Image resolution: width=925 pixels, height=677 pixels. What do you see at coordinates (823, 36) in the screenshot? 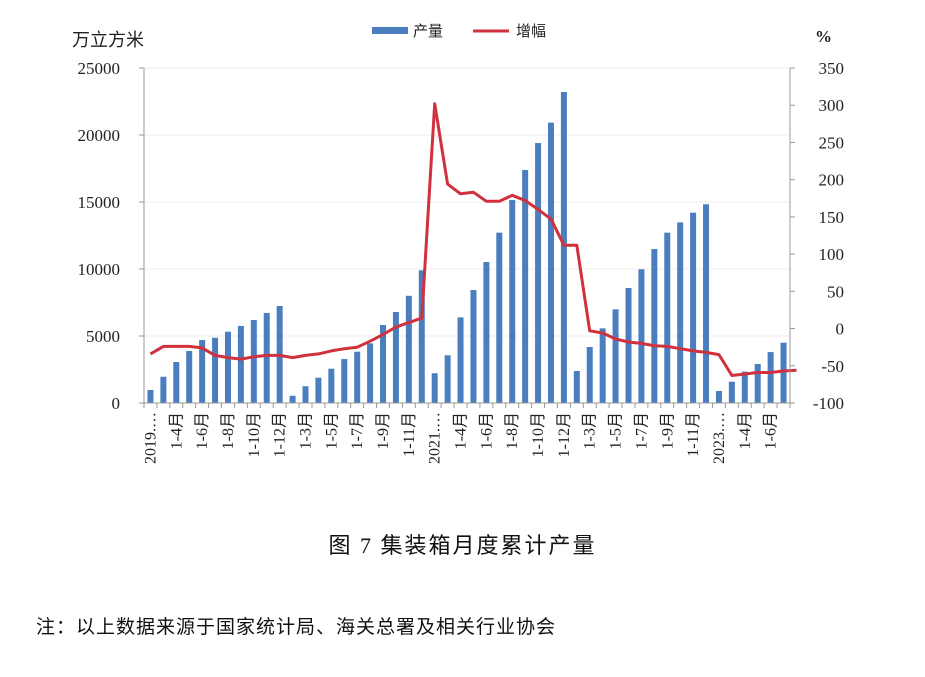
I see `y-right-axis-label: %` at bounding box center [823, 36].